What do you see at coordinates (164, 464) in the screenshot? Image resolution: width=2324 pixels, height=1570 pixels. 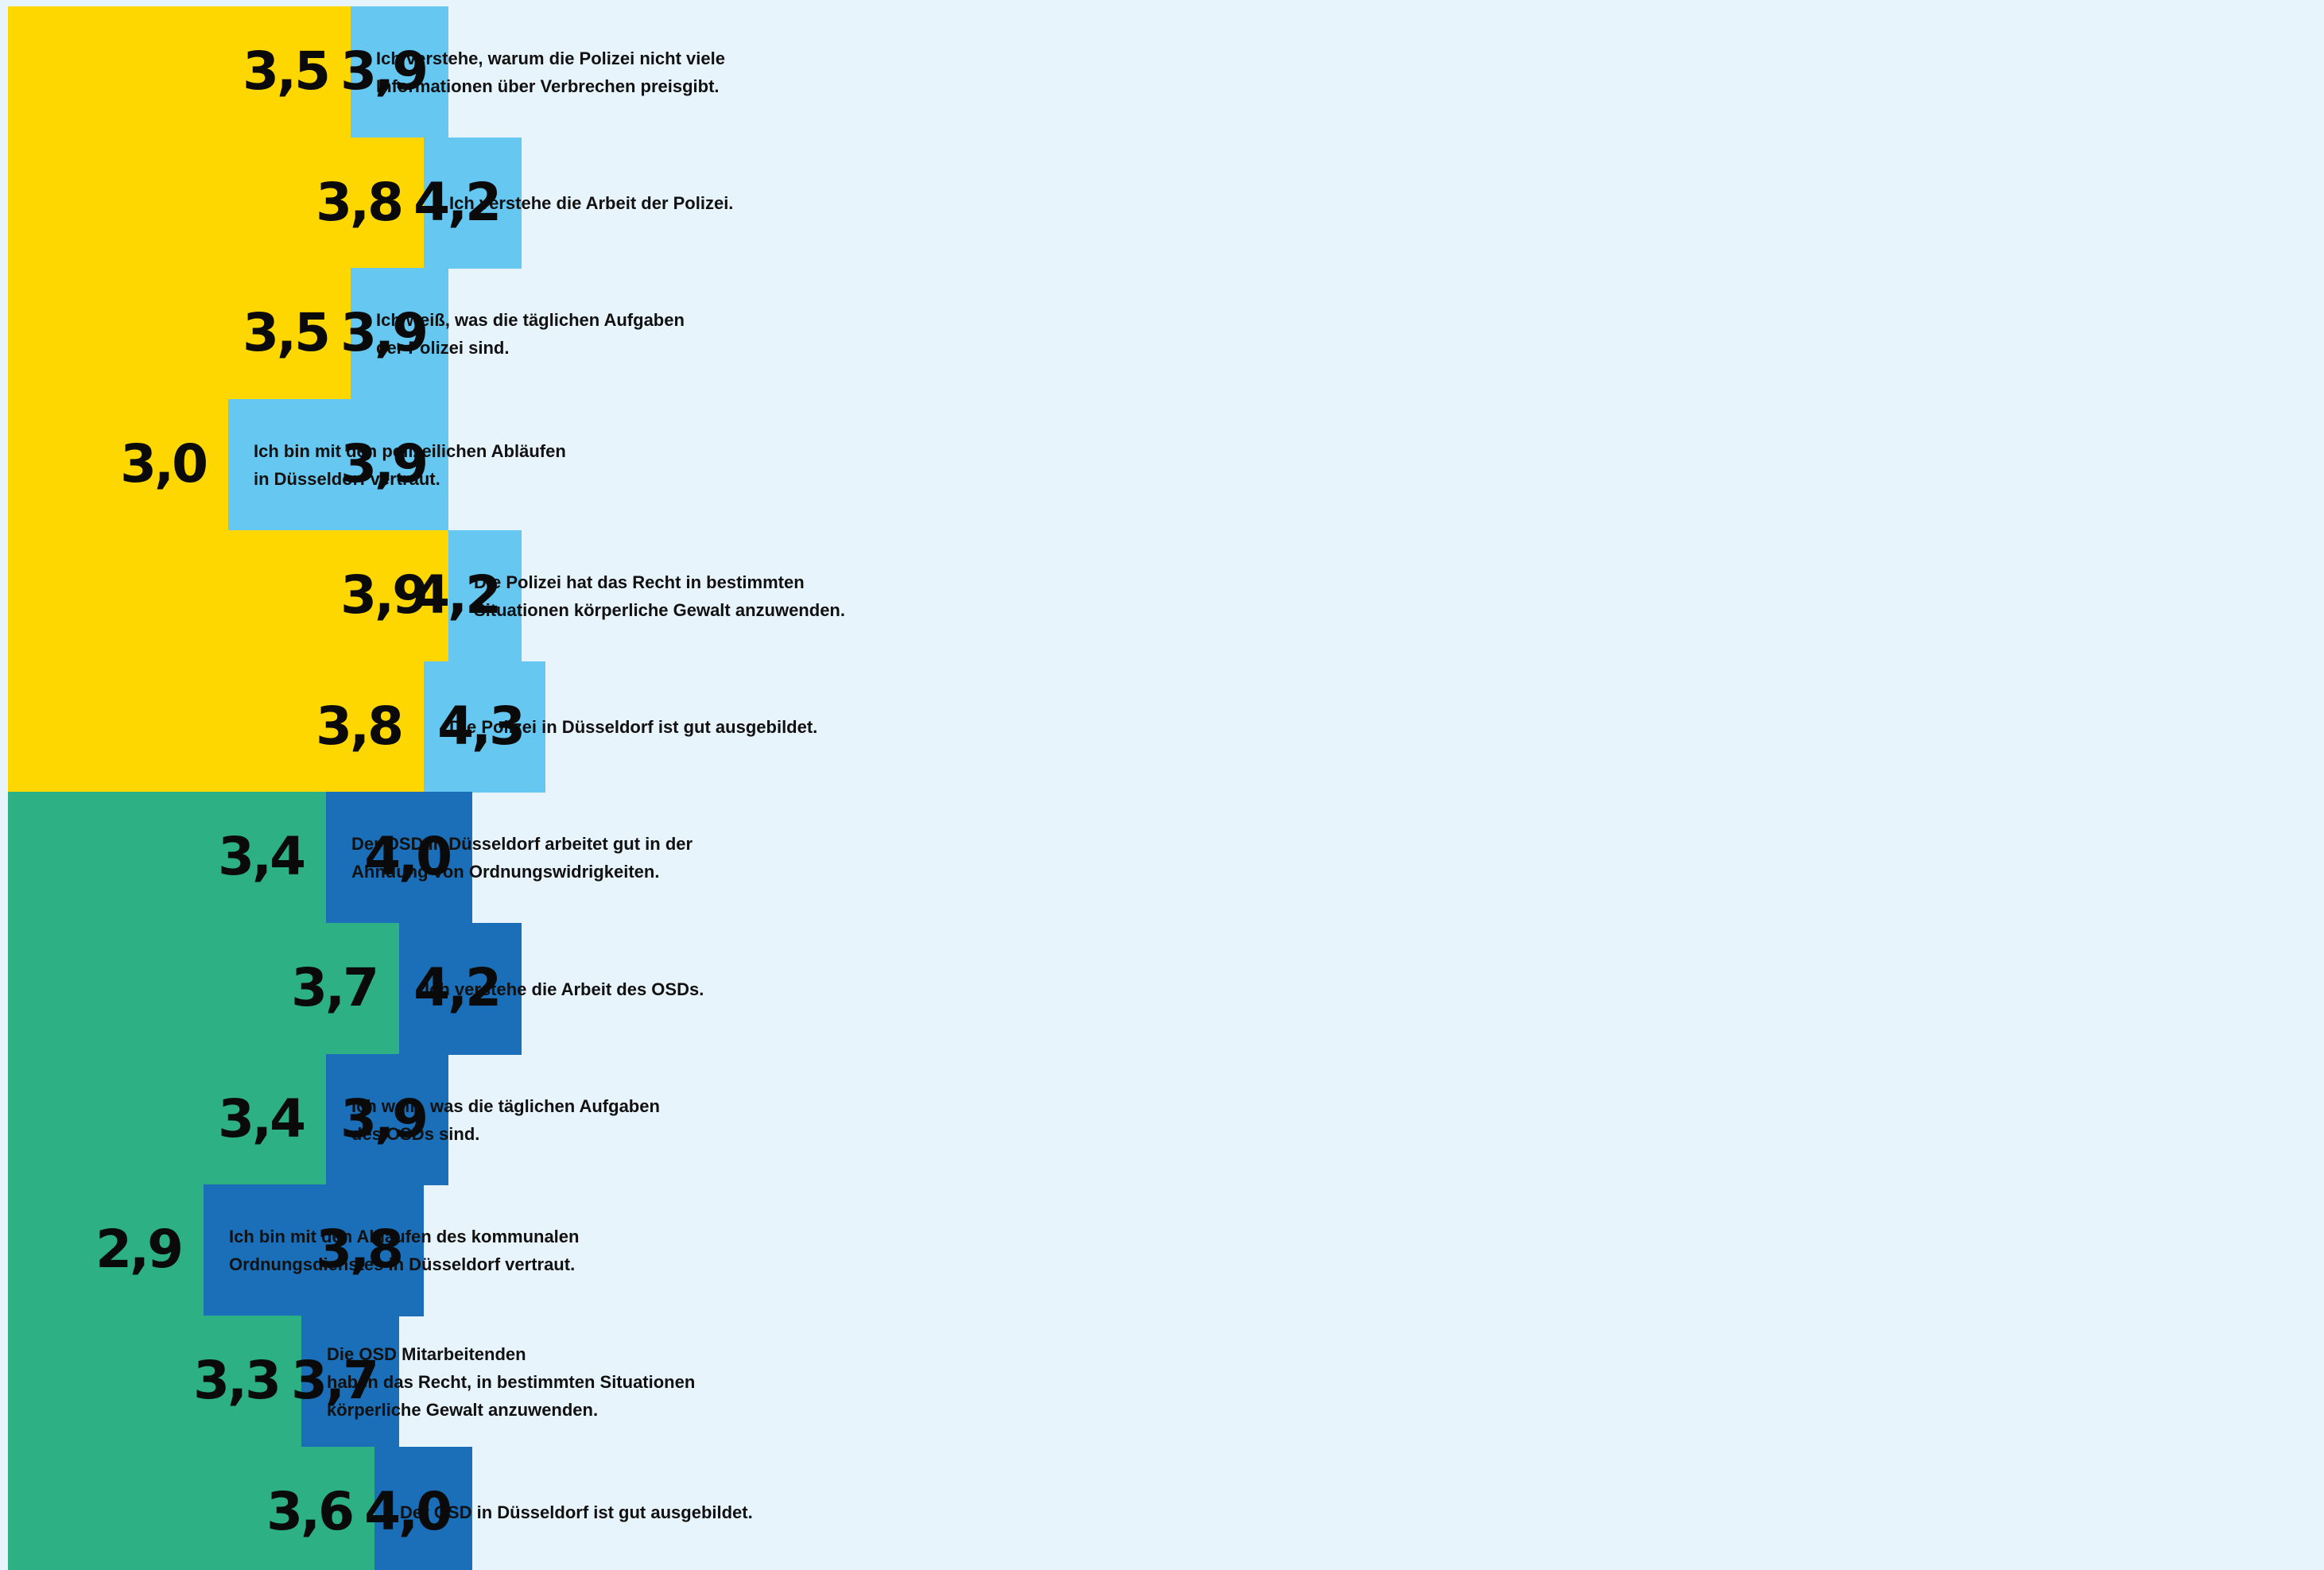 I see `value-label: 3,0` at bounding box center [164, 464].